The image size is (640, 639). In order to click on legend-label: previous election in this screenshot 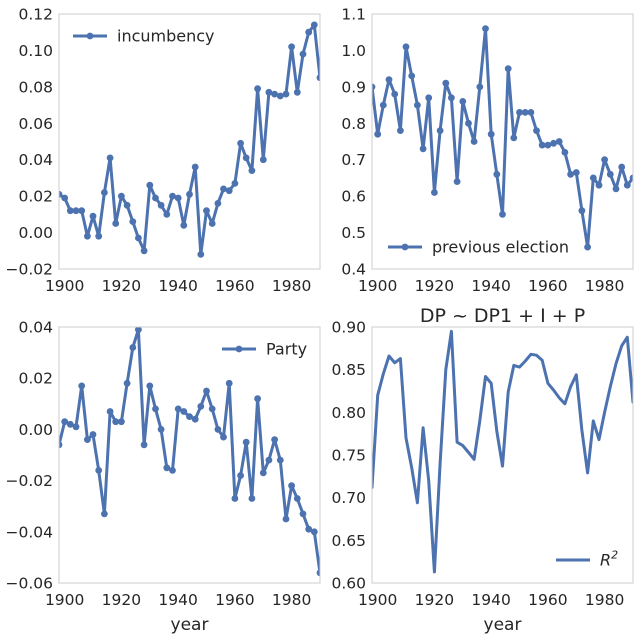, I will do `click(500, 247)`.